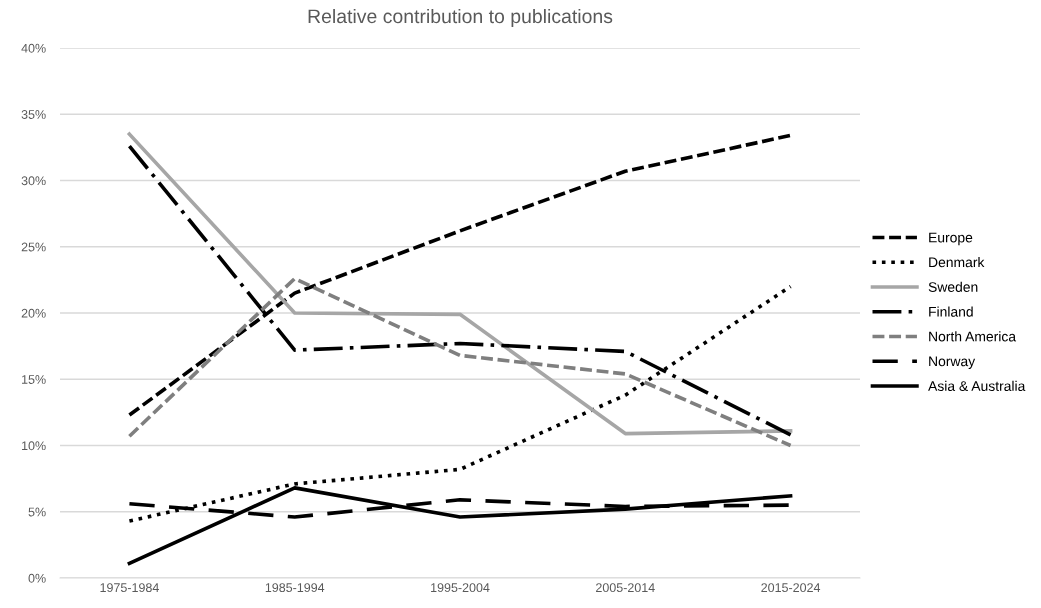 The width and height of the screenshot is (1041, 608). I want to click on y-tick-label: 20%, so click(33, 313).